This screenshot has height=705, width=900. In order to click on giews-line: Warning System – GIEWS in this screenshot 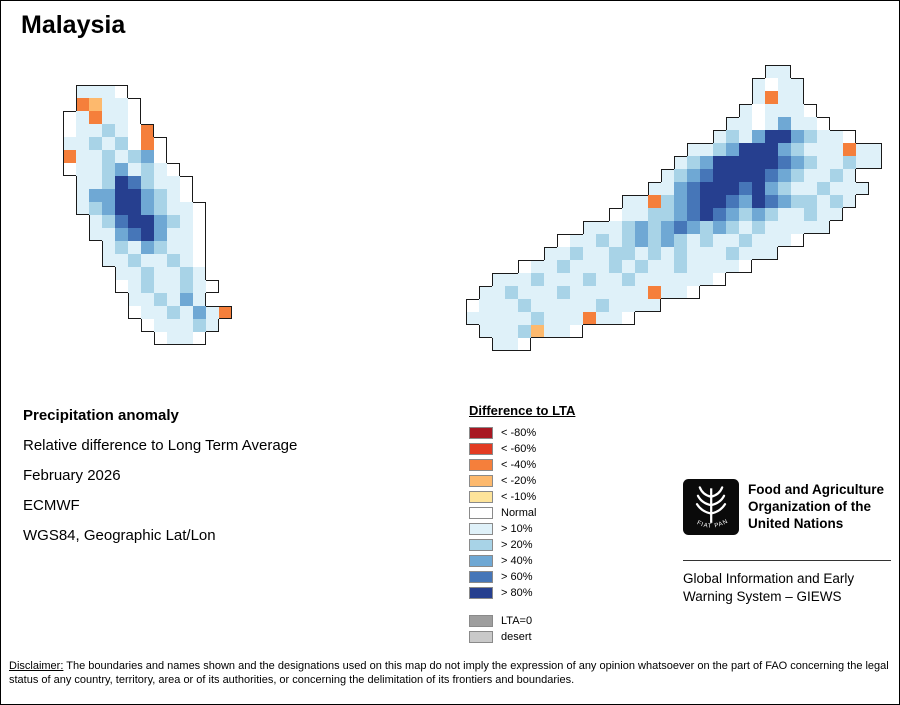, I will do `click(762, 596)`.